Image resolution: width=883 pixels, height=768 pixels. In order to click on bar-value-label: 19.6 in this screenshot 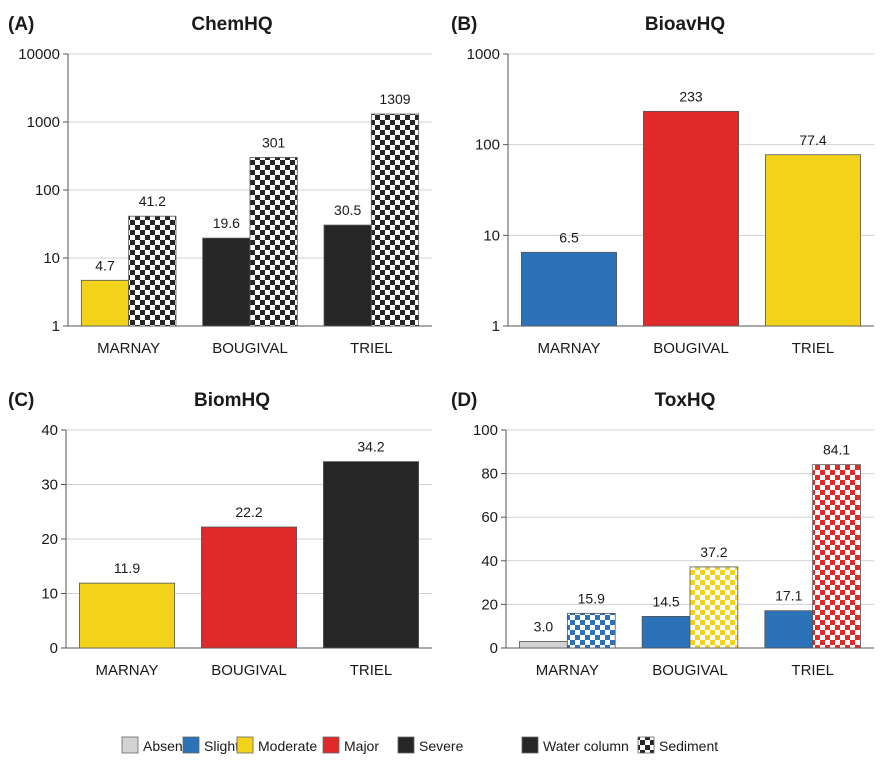, I will do `click(226, 223)`.